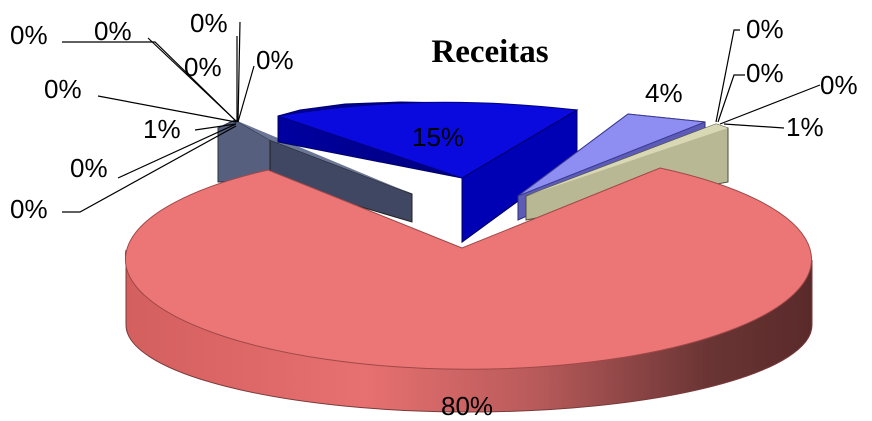 The height and width of the screenshot is (421, 872). I want to click on label-0pct-b: 0%, so click(113, 31).